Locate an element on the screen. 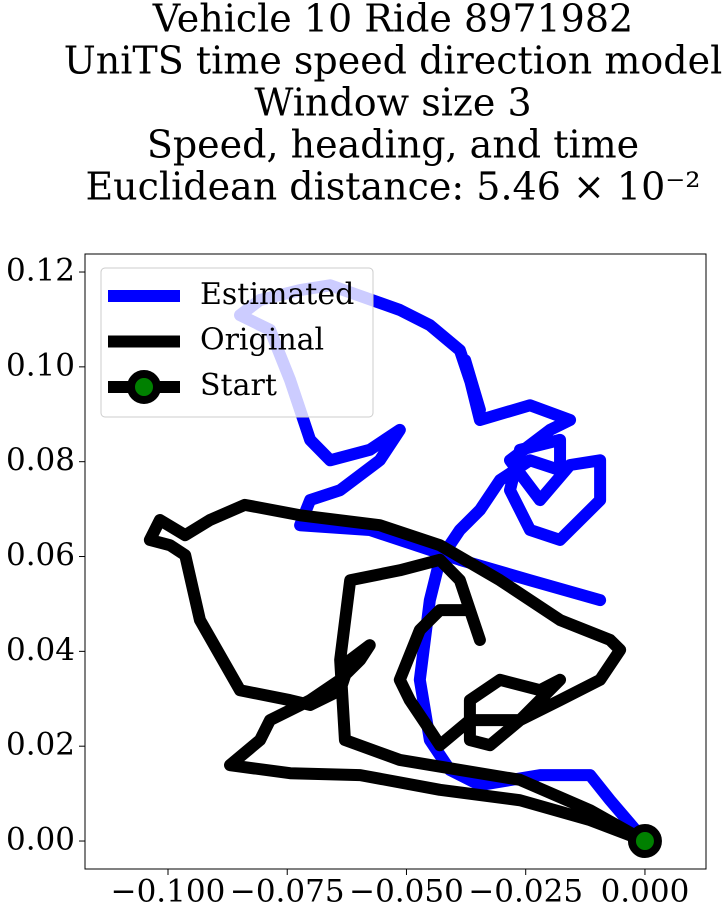 This screenshot has width=727, height=916. x-tick-label: −0.100 is located at coordinates (168, 892).